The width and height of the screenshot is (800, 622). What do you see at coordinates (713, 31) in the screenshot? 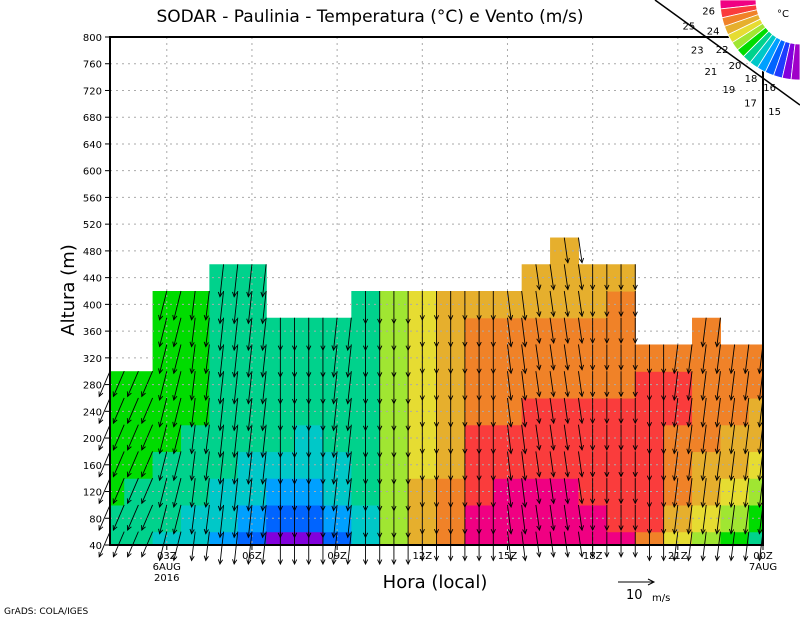
I see `colorbar-label: 24` at bounding box center [713, 31].